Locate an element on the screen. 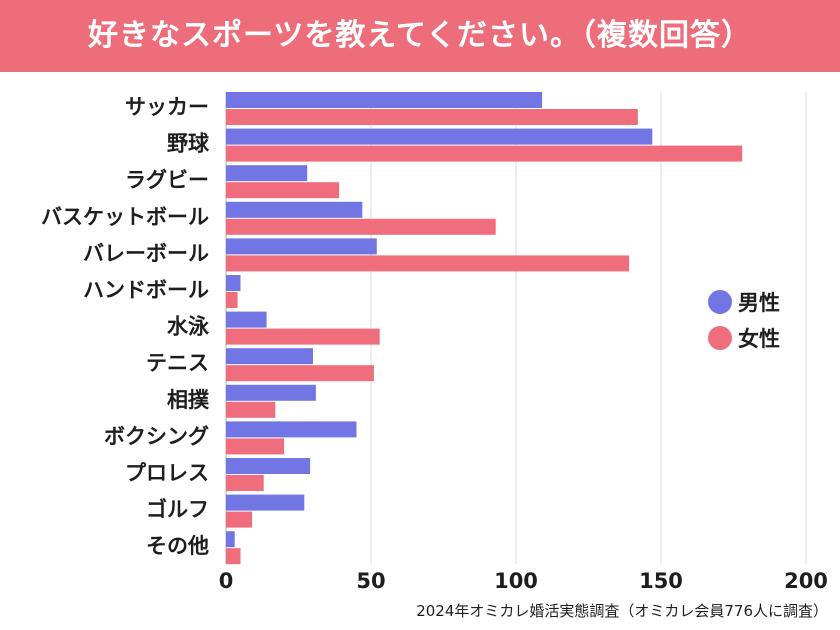  x-tick-label: 0 is located at coordinates (226, 581).